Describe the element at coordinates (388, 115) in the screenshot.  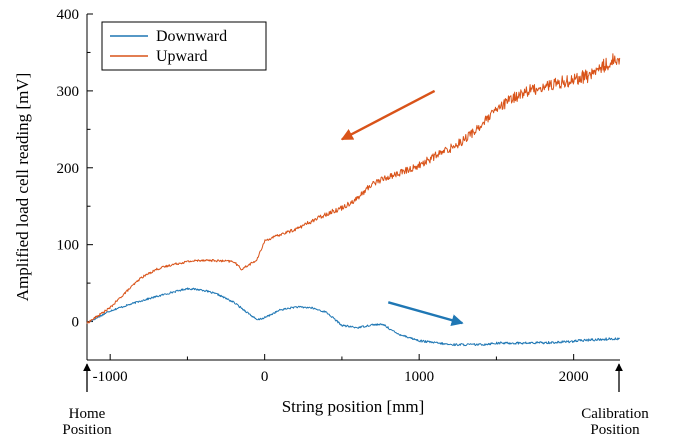
I see `direction-arrow-upward` at that location.